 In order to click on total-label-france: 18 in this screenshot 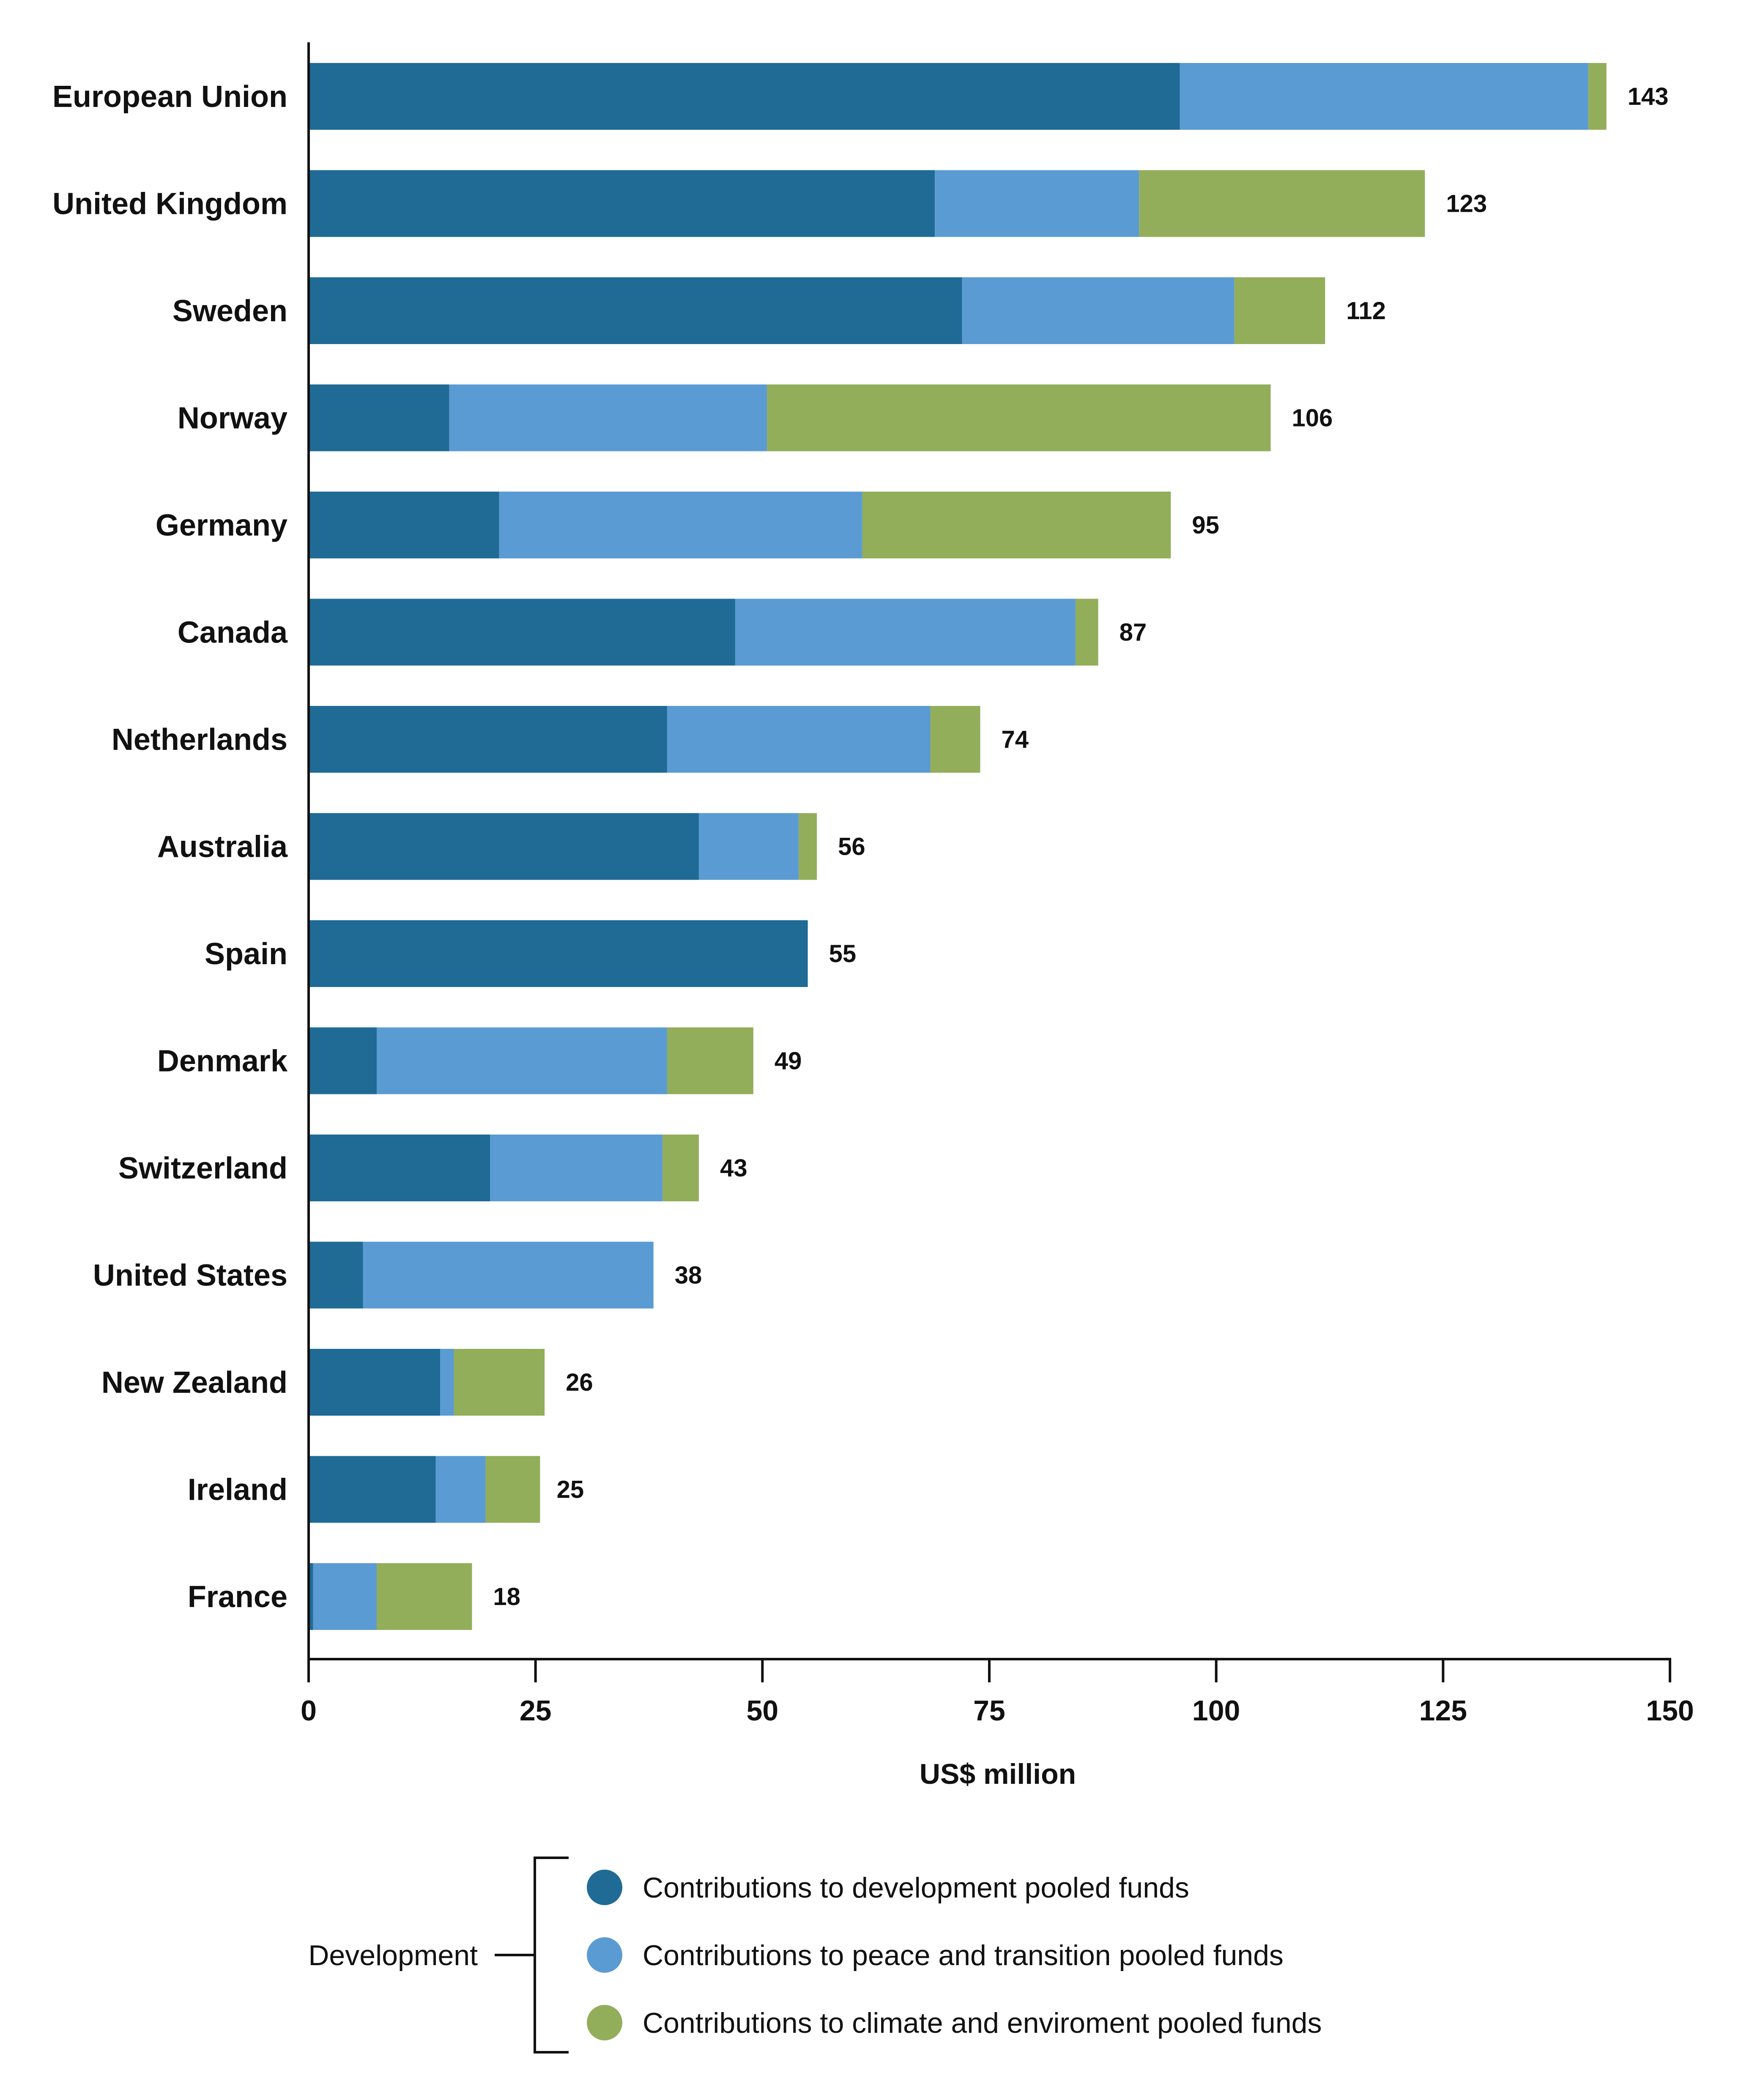, I will do `click(506, 1597)`.